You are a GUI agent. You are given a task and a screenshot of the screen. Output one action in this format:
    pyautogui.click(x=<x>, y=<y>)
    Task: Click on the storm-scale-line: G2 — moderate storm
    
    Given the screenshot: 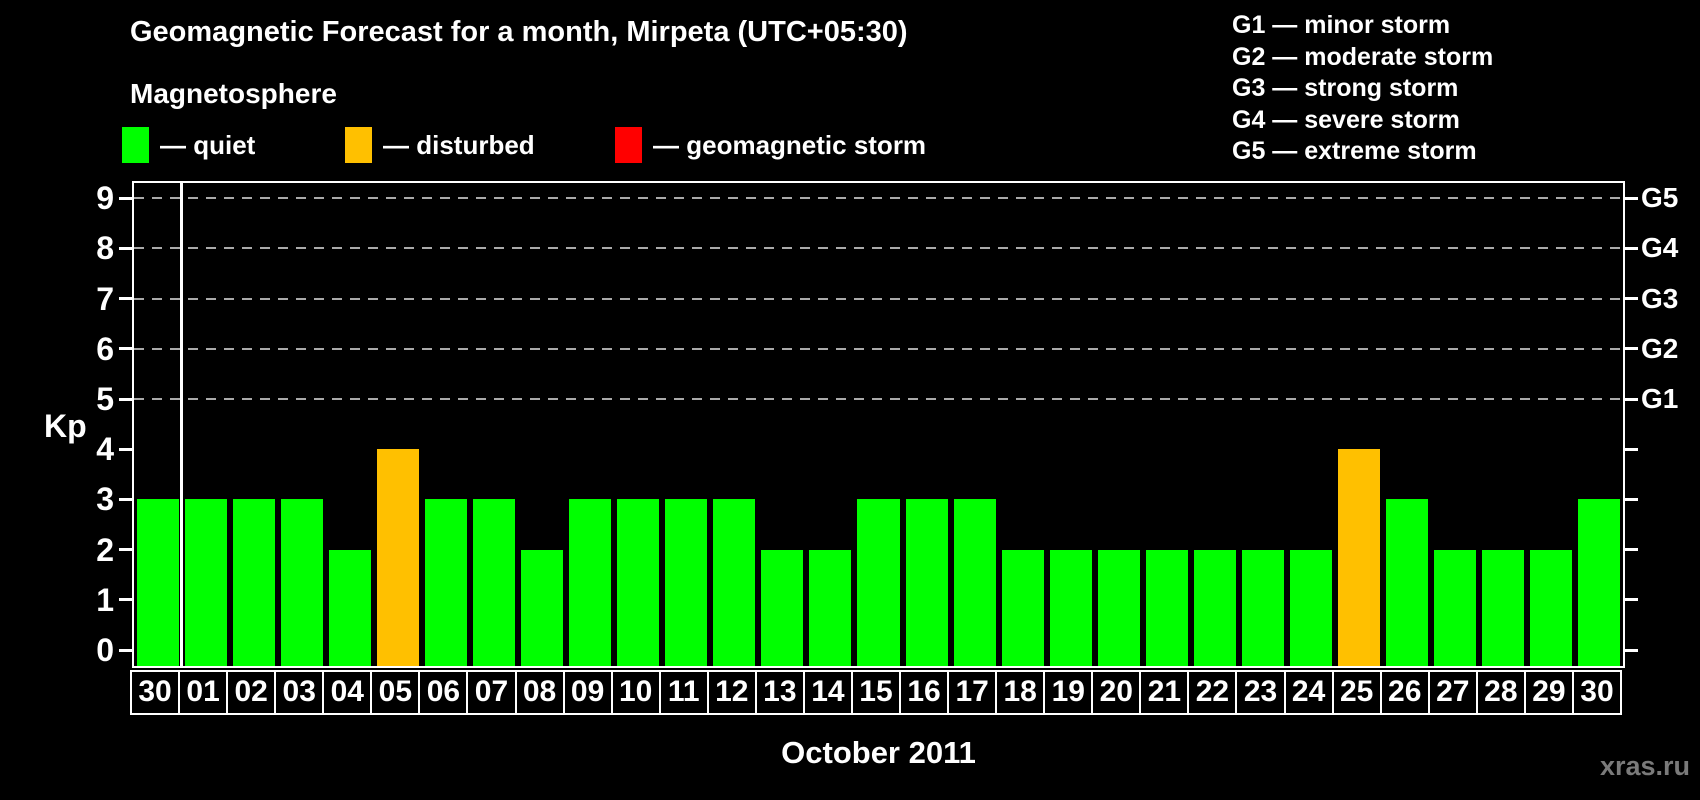 What is the action you would take?
    pyautogui.click(x=1363, y=56)
    